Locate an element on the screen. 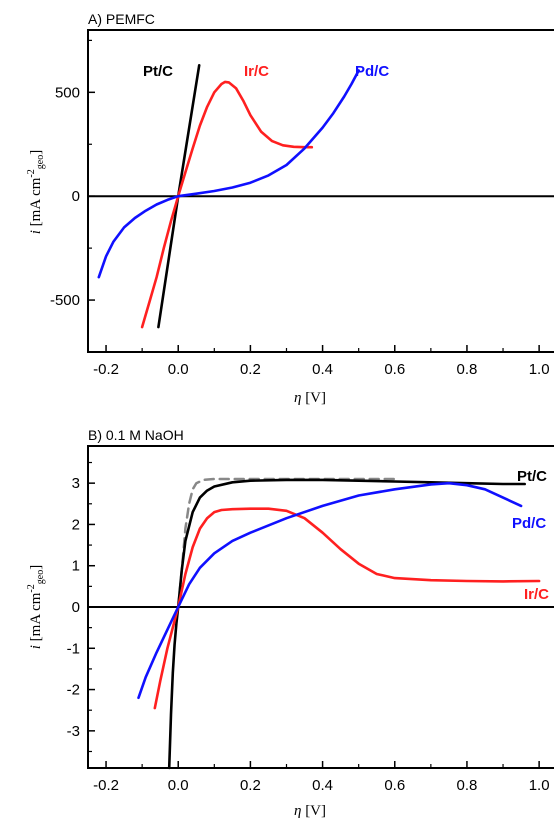 Image resolution: width=554 pixels, height=823 pixels. panel-b-xtick-label: -0.2 is located at coordinates (106, 785).